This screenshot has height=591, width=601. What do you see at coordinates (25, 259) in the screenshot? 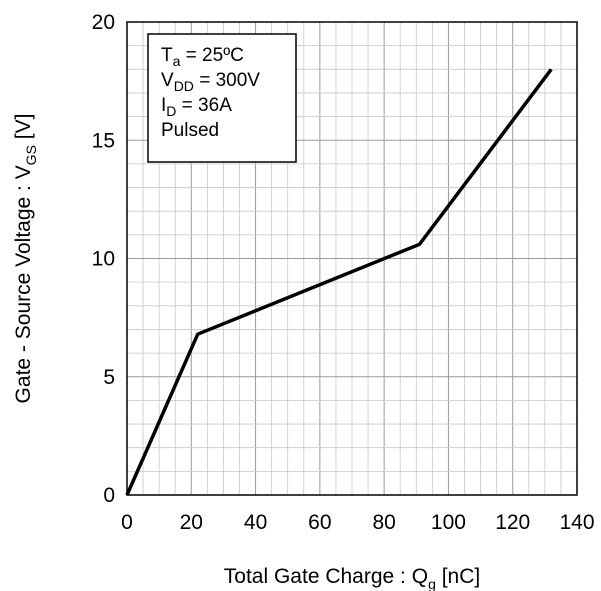
I see `y-axis-title: Gate - Source Voltage : VGS [V]` at bounding box center [25, 259].